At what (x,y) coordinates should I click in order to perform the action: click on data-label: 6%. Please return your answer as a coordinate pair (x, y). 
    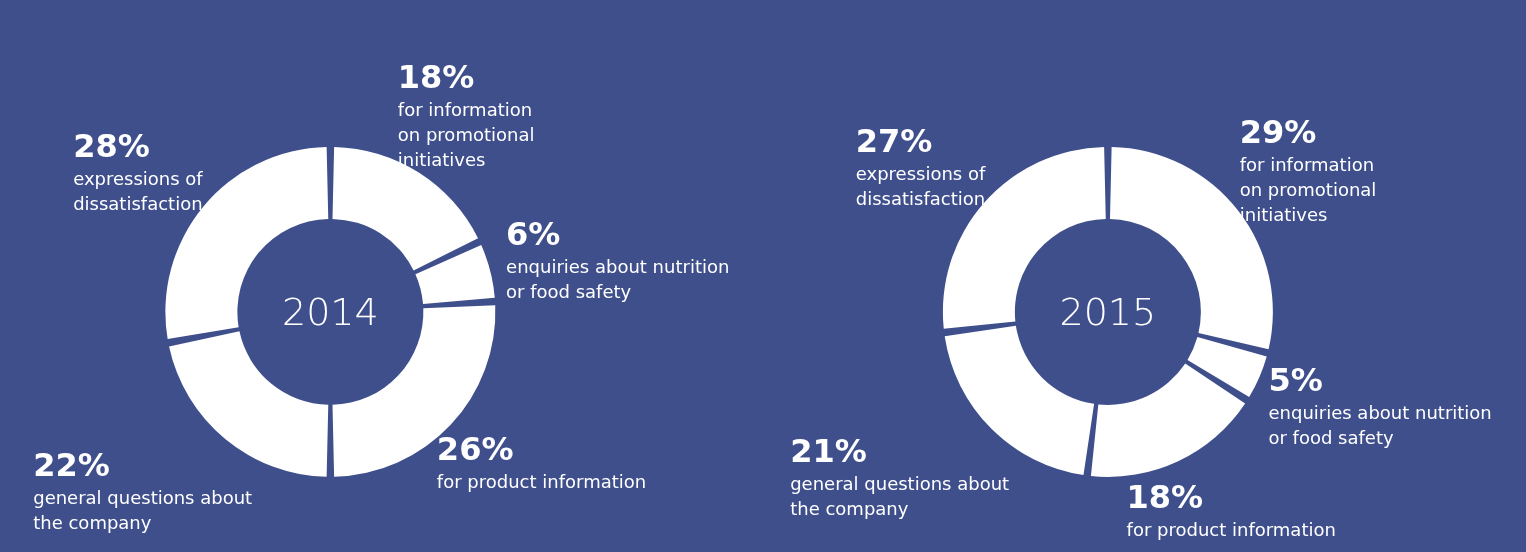
    Looking at the image, I should click on (533, 234).